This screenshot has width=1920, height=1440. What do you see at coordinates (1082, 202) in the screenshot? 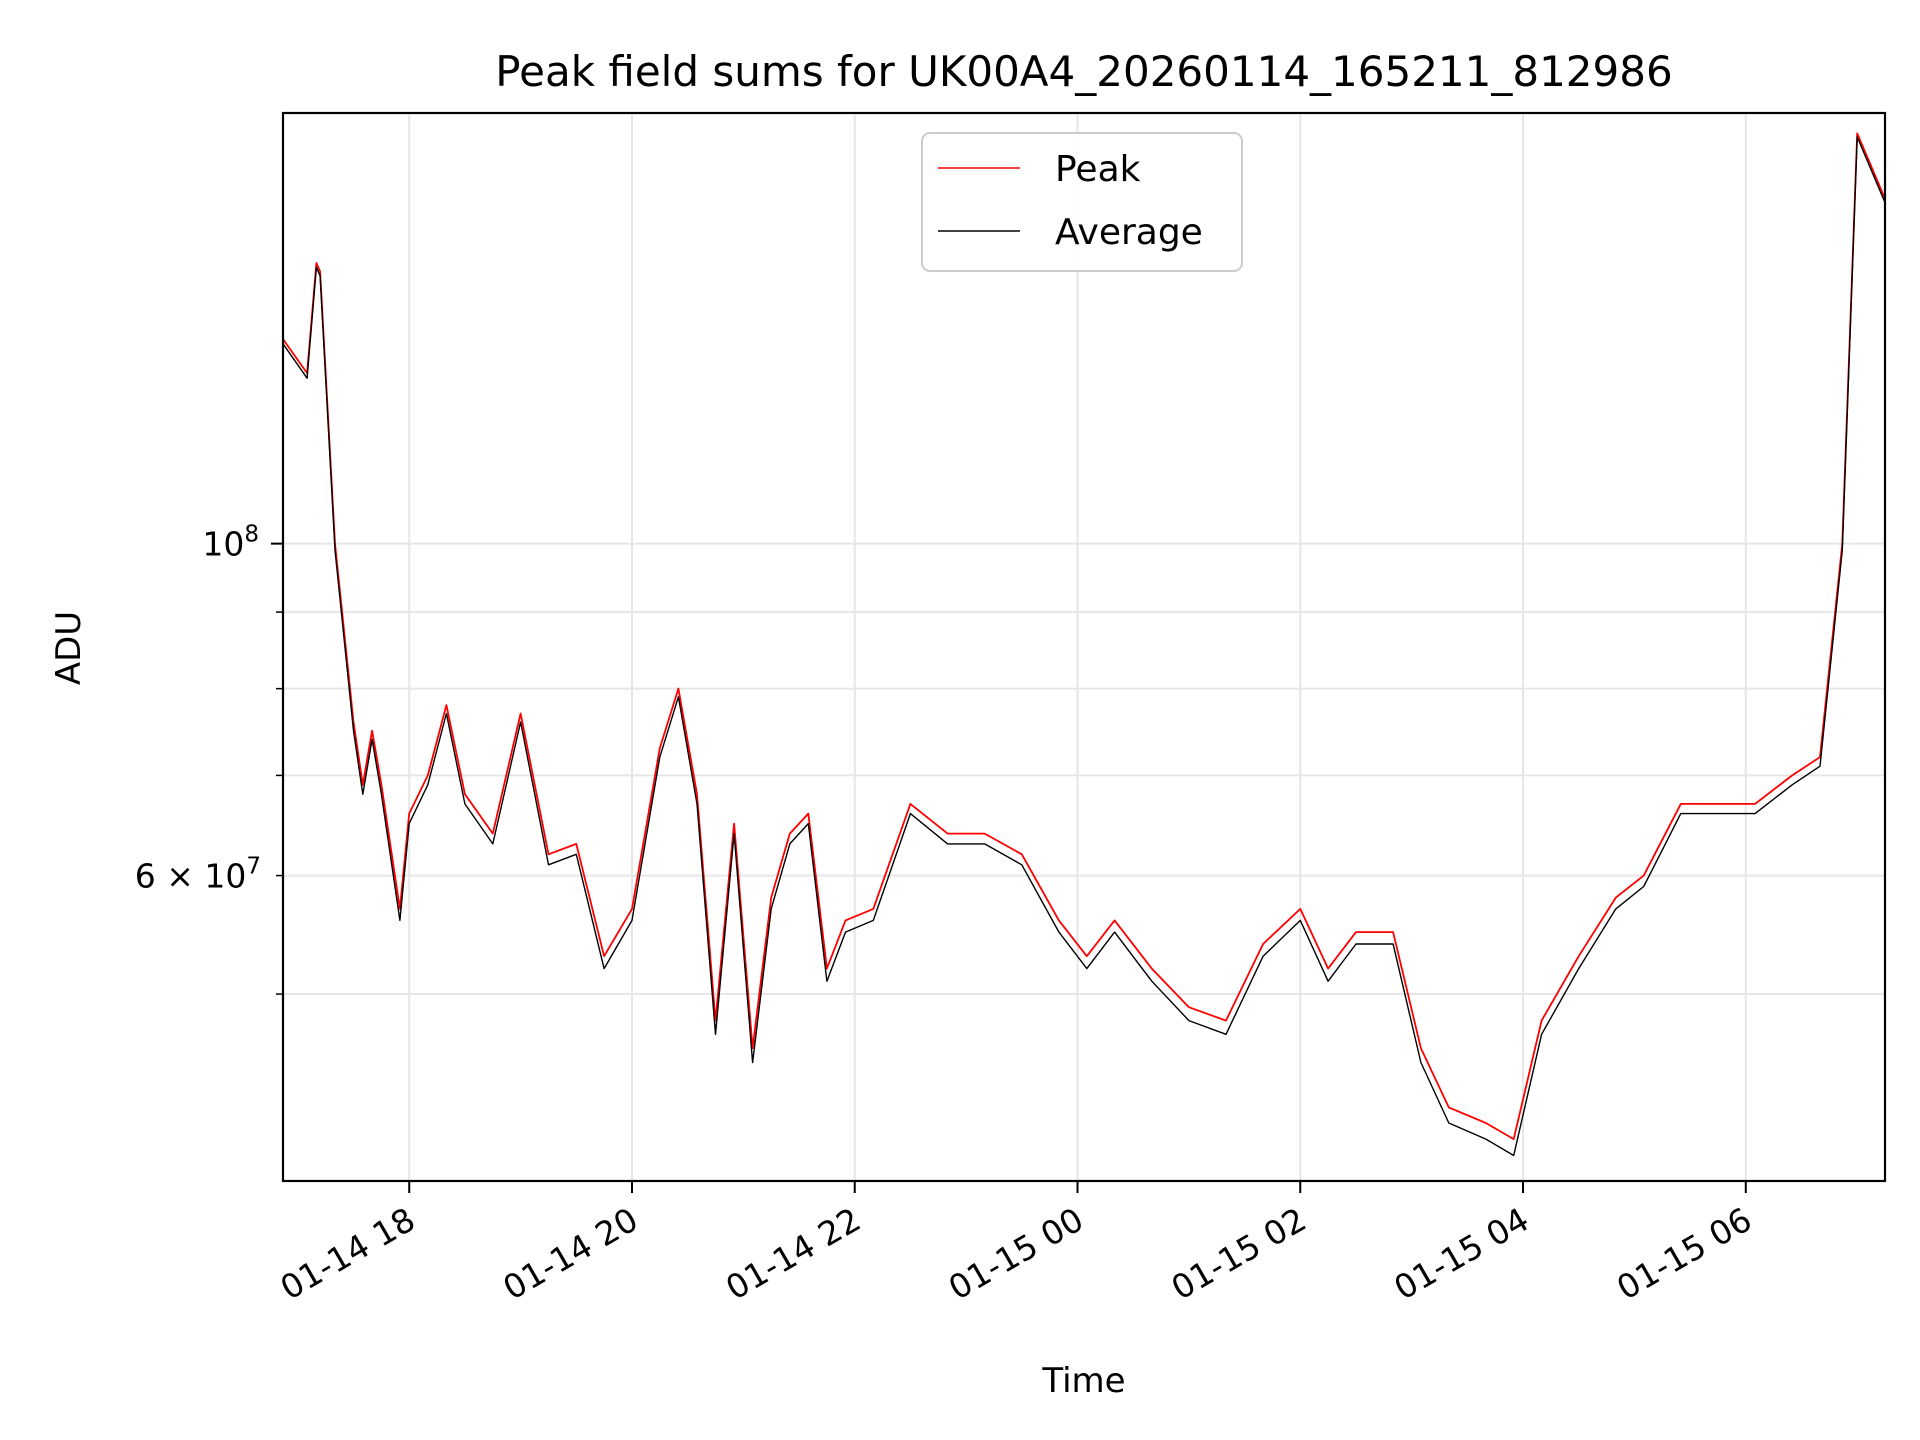
I see `legend: Peak Average` at bounding box center [1082, 202].